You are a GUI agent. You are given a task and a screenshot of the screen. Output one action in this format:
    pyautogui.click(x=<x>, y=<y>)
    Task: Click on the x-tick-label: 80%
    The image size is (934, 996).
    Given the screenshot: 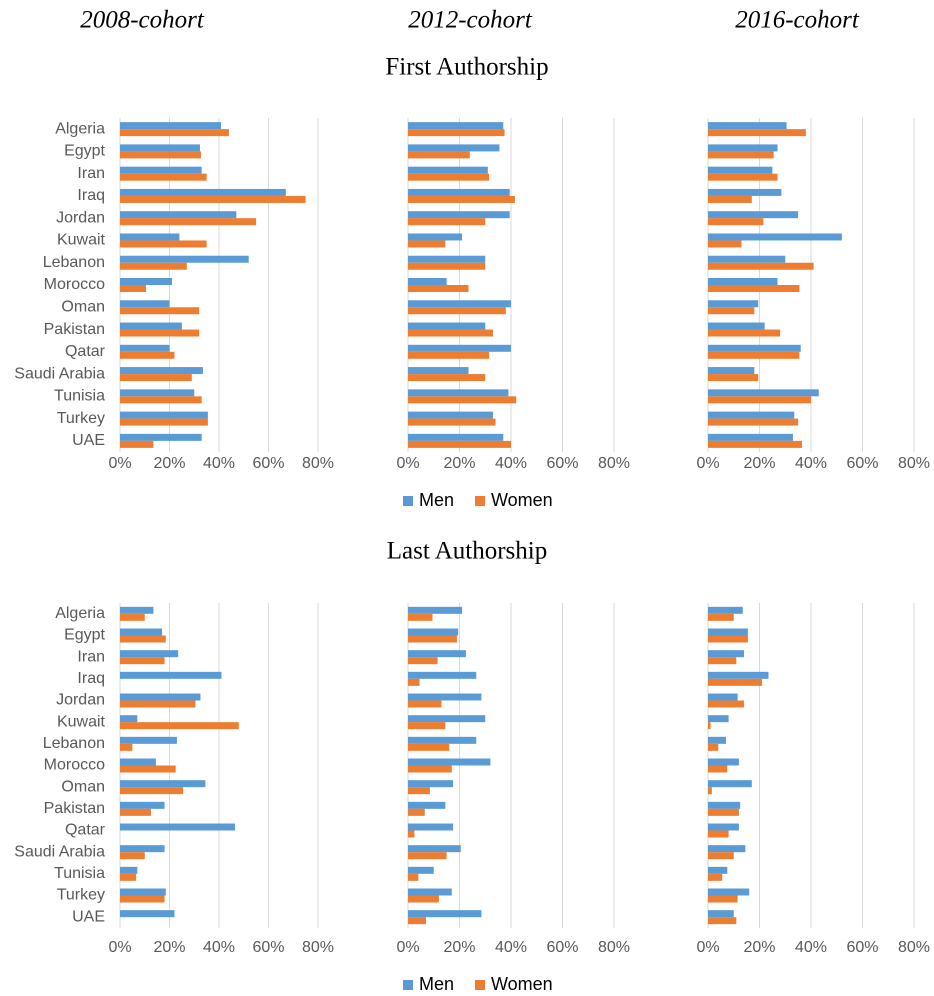 What is the action you would take?
    pyautogui.click(x=914, y=947)
    